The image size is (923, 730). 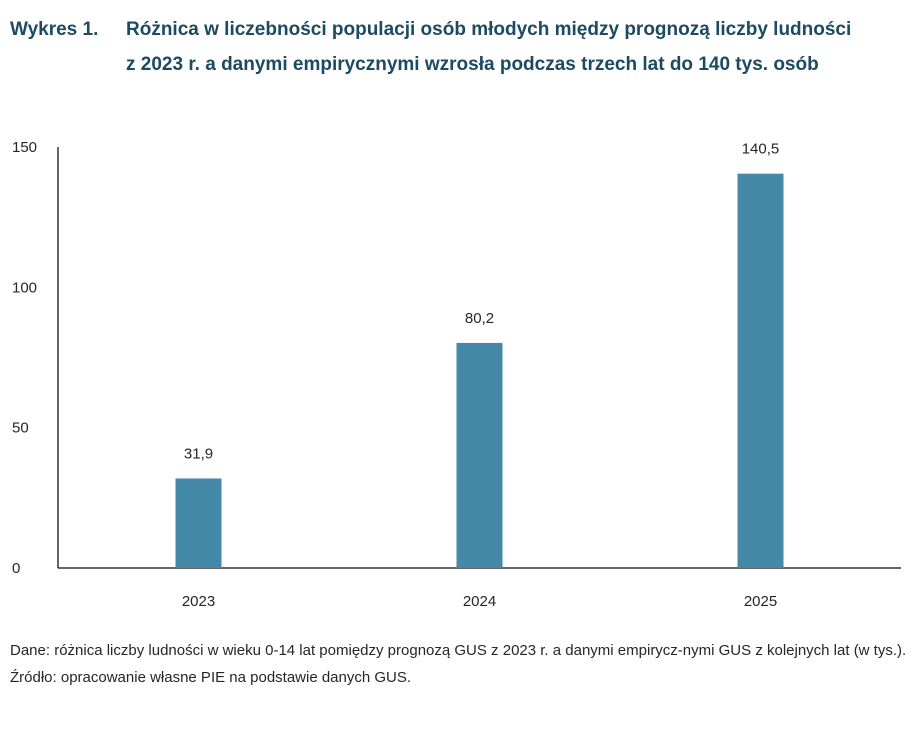 What do you see at coordinates (479, 318) in the screenshot?
I see `data-label-2024: 80,2` at bounding box center [479, 318].